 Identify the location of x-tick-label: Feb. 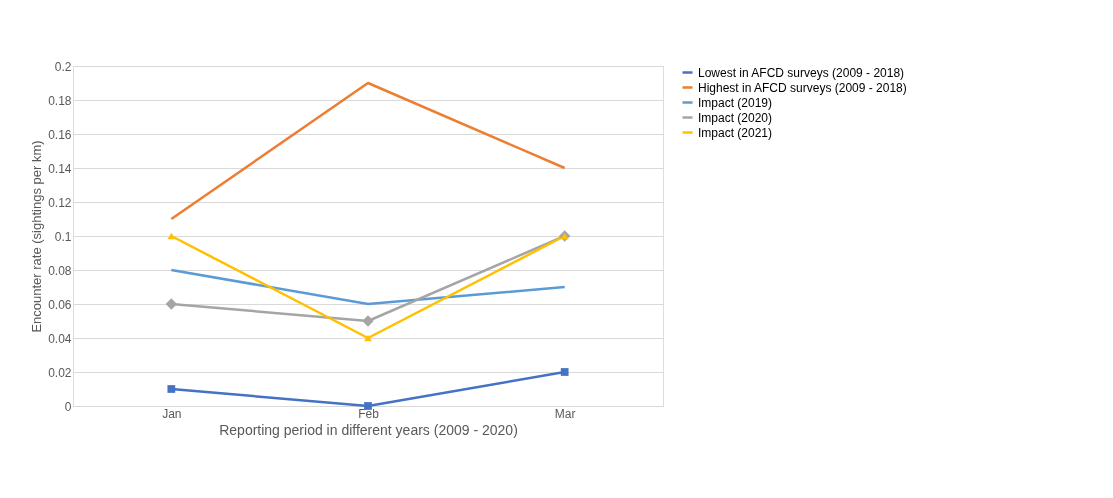
(369, 413).